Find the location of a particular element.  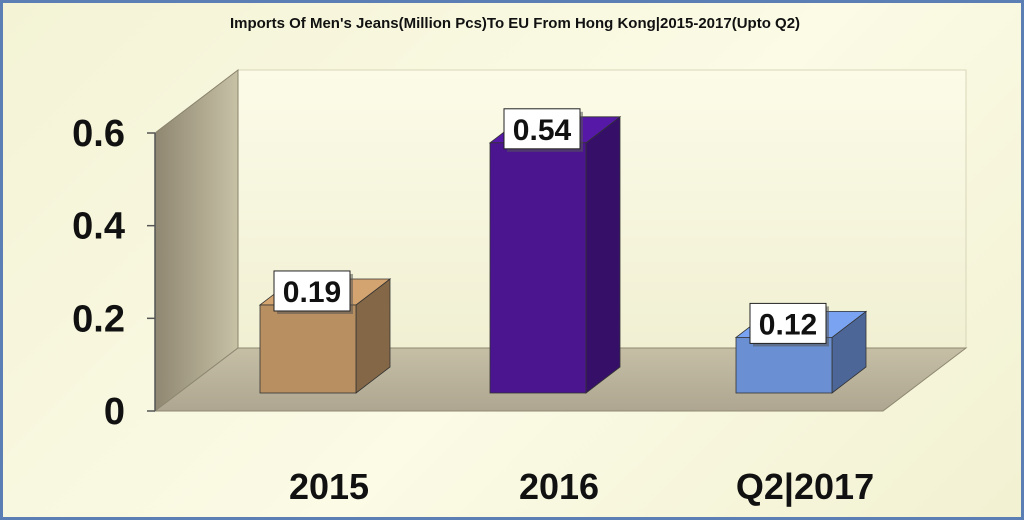

data-label-text: 0.12 is located at coordinates (788, 324).